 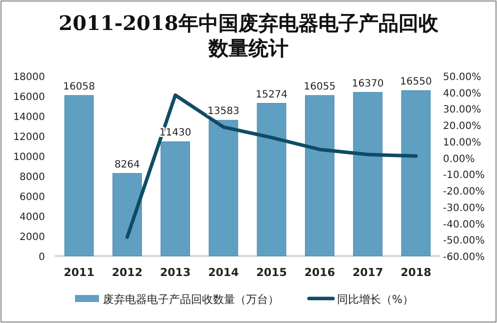 What do you see at coordinates (32, 177) in the screenshot?
I see `y-tick-label: 8000` at bounding box center [32, 177].